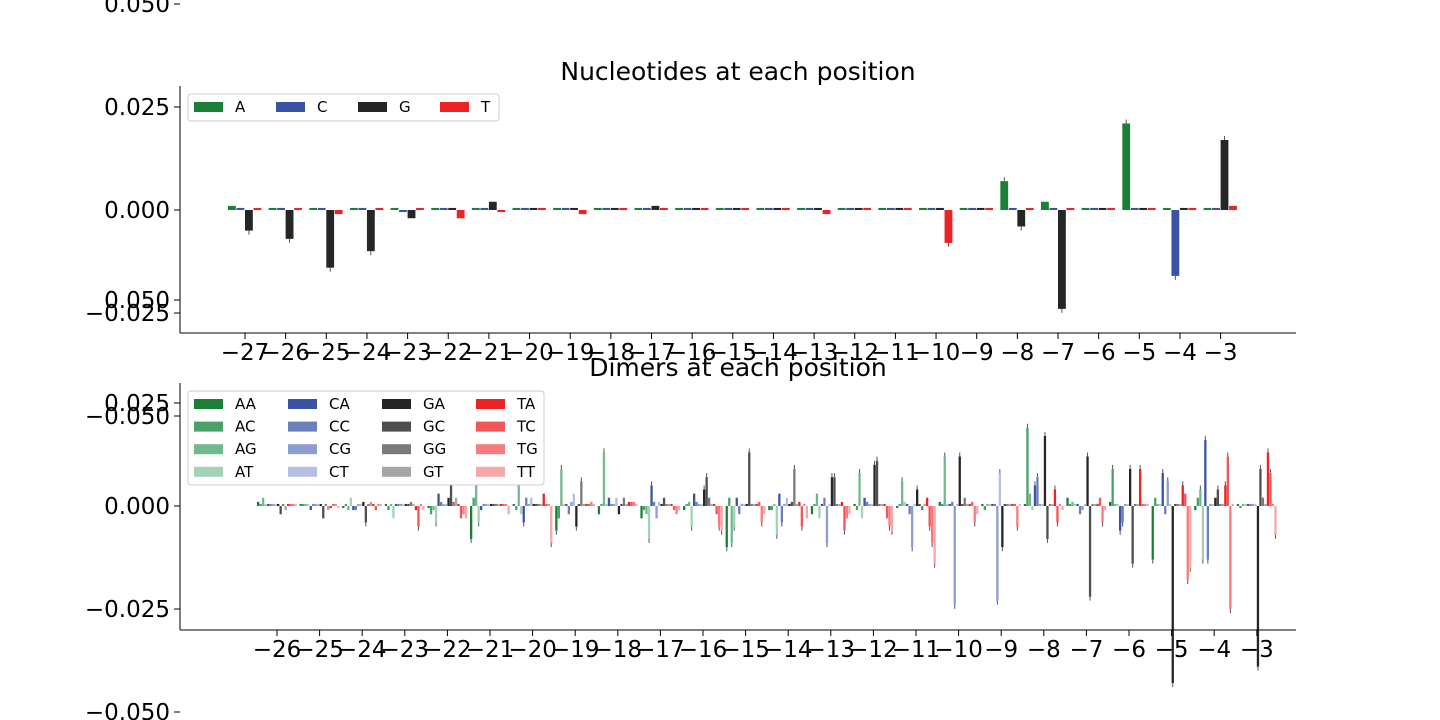 The width and height of the screenshot is (1440, 720). What do you see at coordinates (137, 404) in the screenshot?
I see `dimer-ytick-label: 0.025` at bounding box center [137, 404].